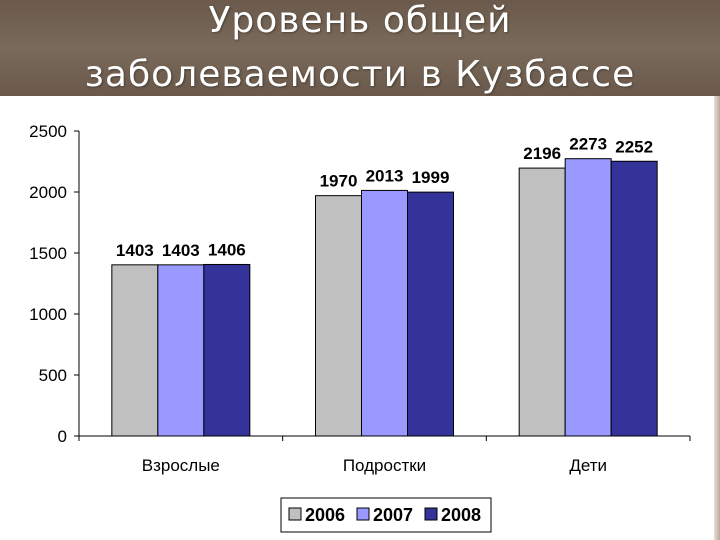 This screenshot has height=540, width=720. I want to click on legend-box, so click(386, 515).